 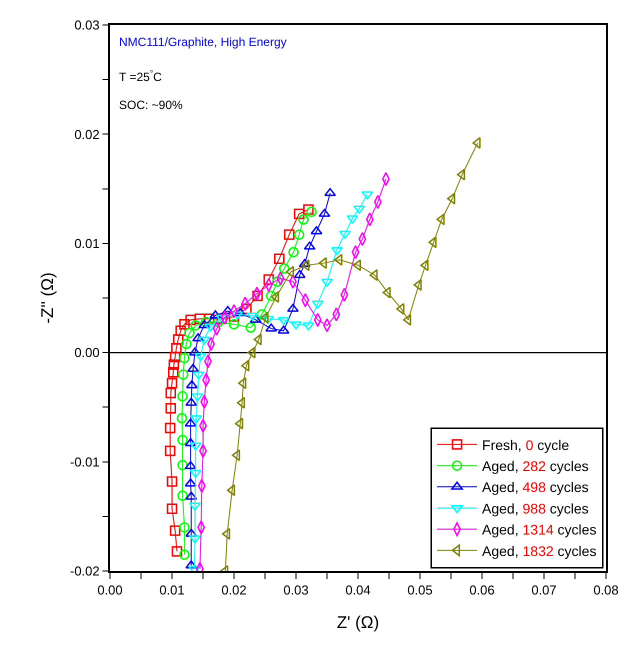 I want to click on annotation: T =25$^{°}$C, so click(x=140, y=76).